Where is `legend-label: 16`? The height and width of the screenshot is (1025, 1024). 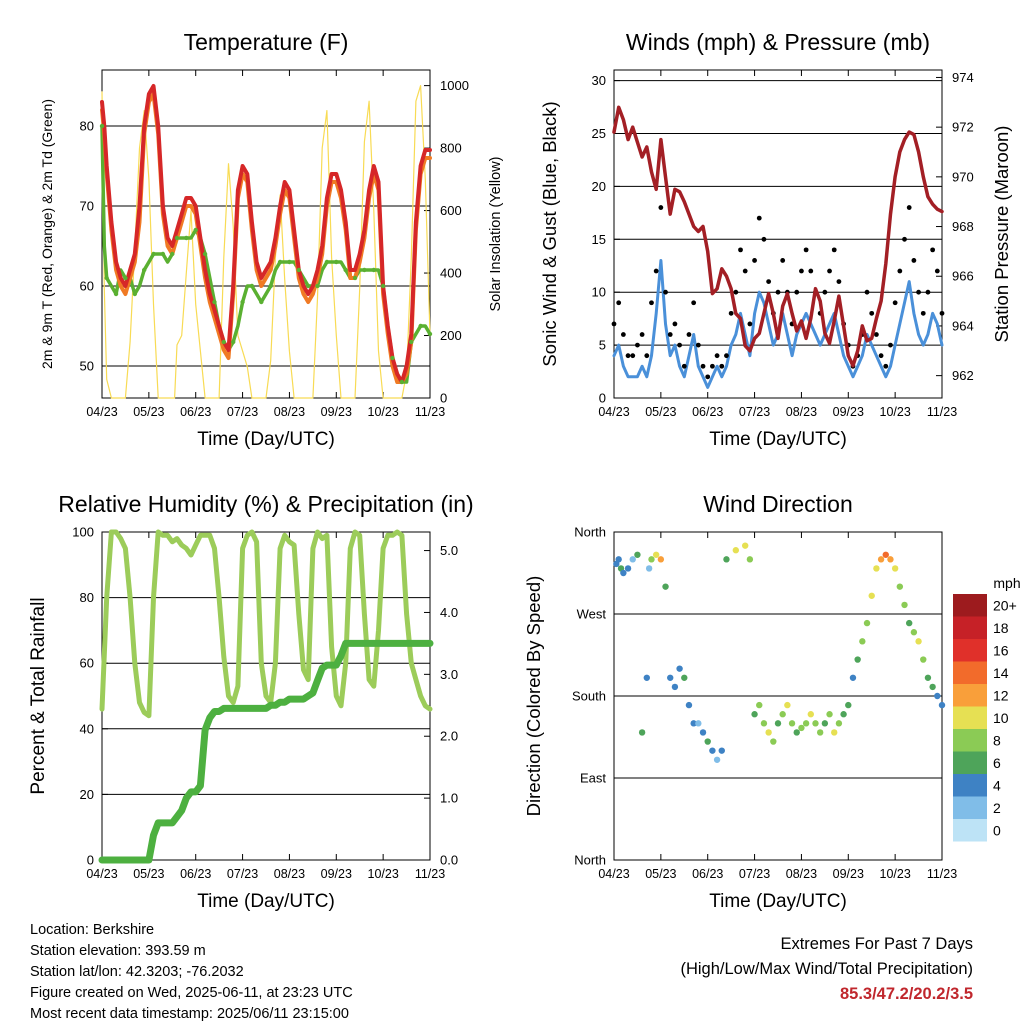 legend-label: 16 is located at coordinates (1001, 650).